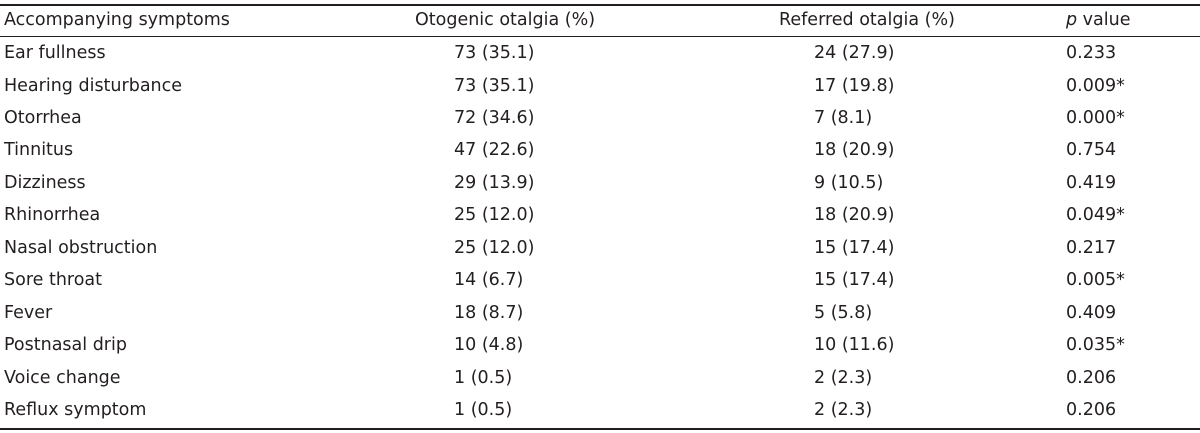 The height and width of the screenshot is (433, 1200). What do you see at coordinates (1091, 313) in the screenshot?
I see `cell-p-value: 0.409` at bounding box center [1091, 313].